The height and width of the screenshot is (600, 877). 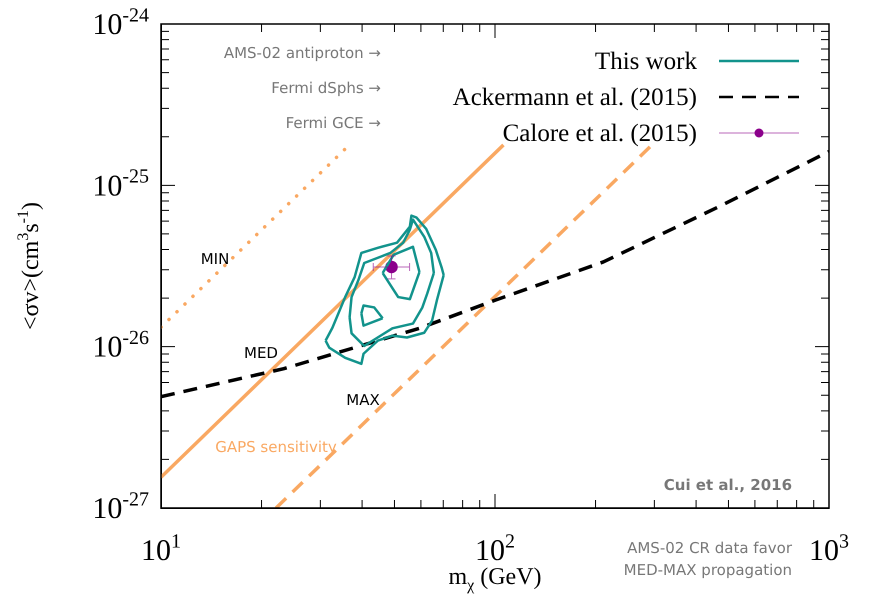 What do you see at coordinates (29, 266) in the screenshot?
I see `y-axis-title: <σv>(cm3s-1)` at bounding box center [29, 266].